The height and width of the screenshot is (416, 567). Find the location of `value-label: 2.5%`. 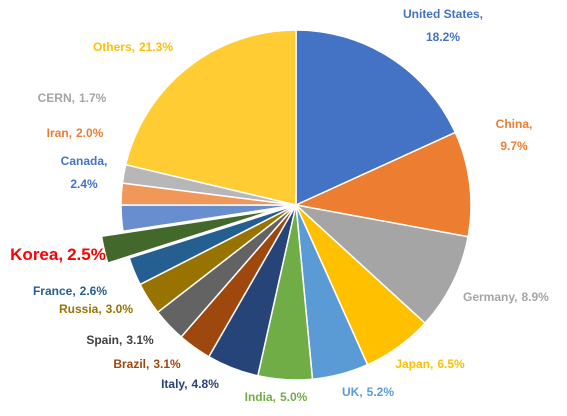

value-label: 2.5% is located at coordinates (86, 254).